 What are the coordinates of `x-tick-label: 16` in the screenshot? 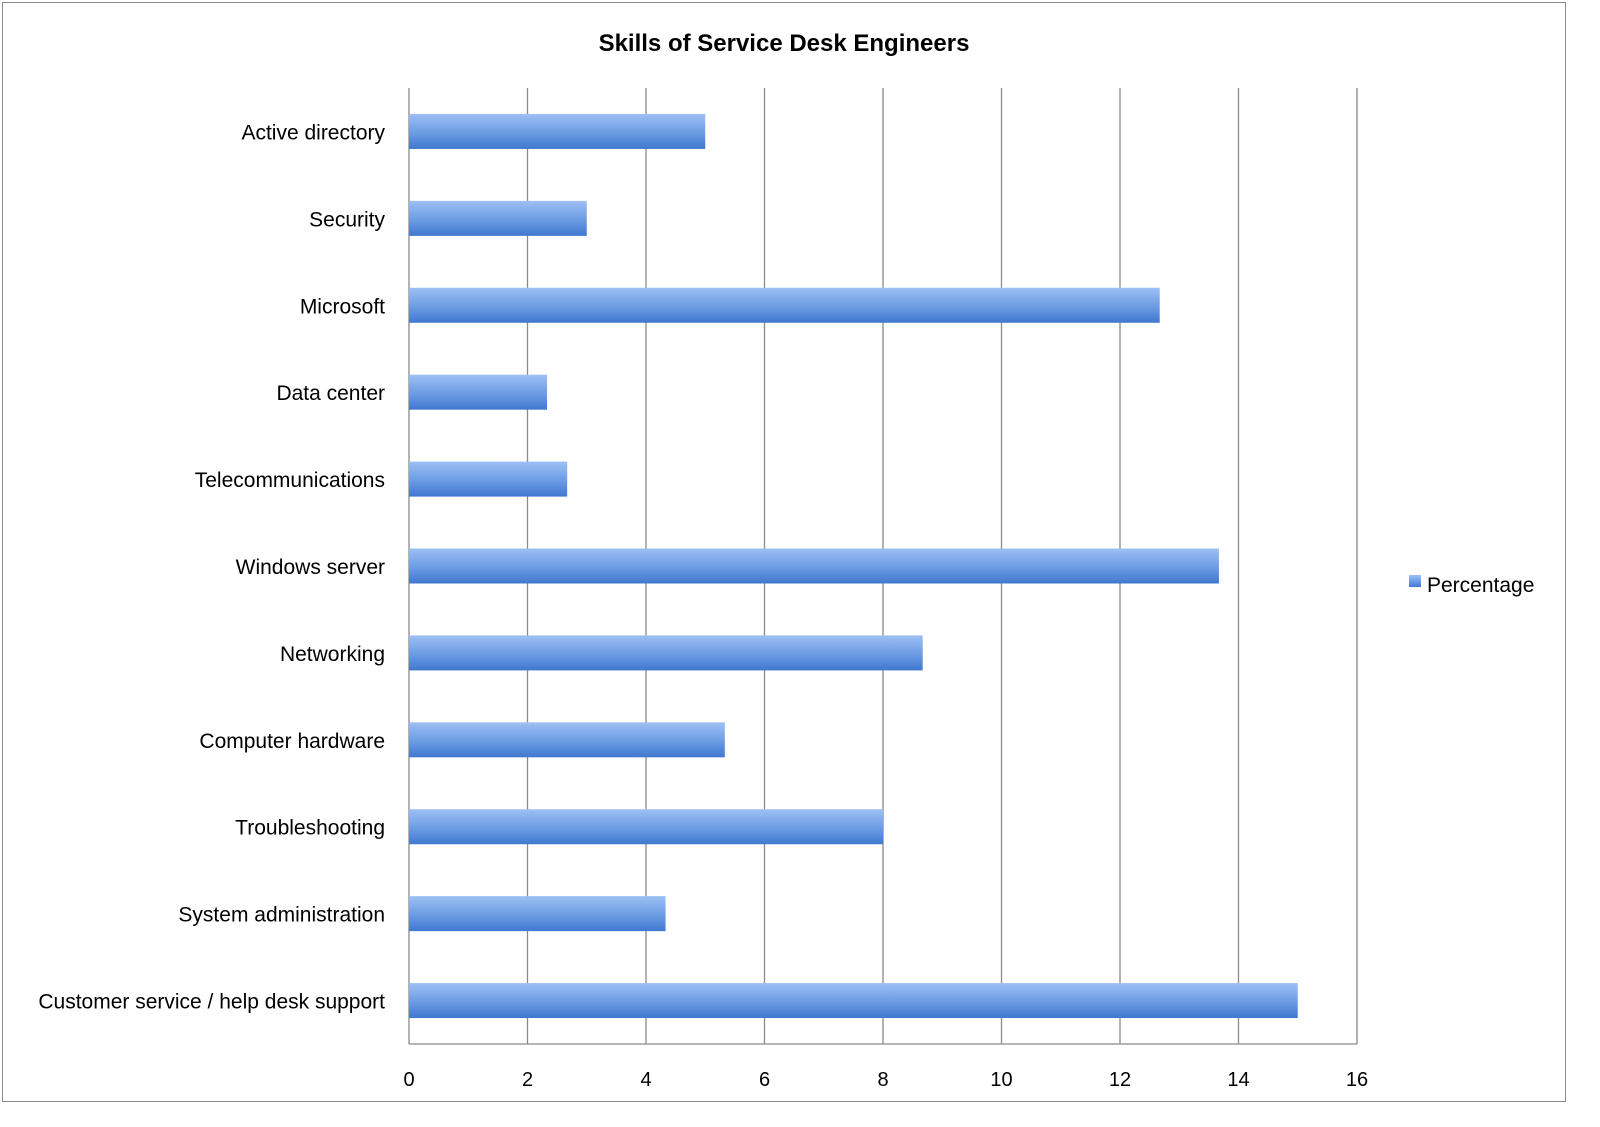 It's located at (1357, 1080).